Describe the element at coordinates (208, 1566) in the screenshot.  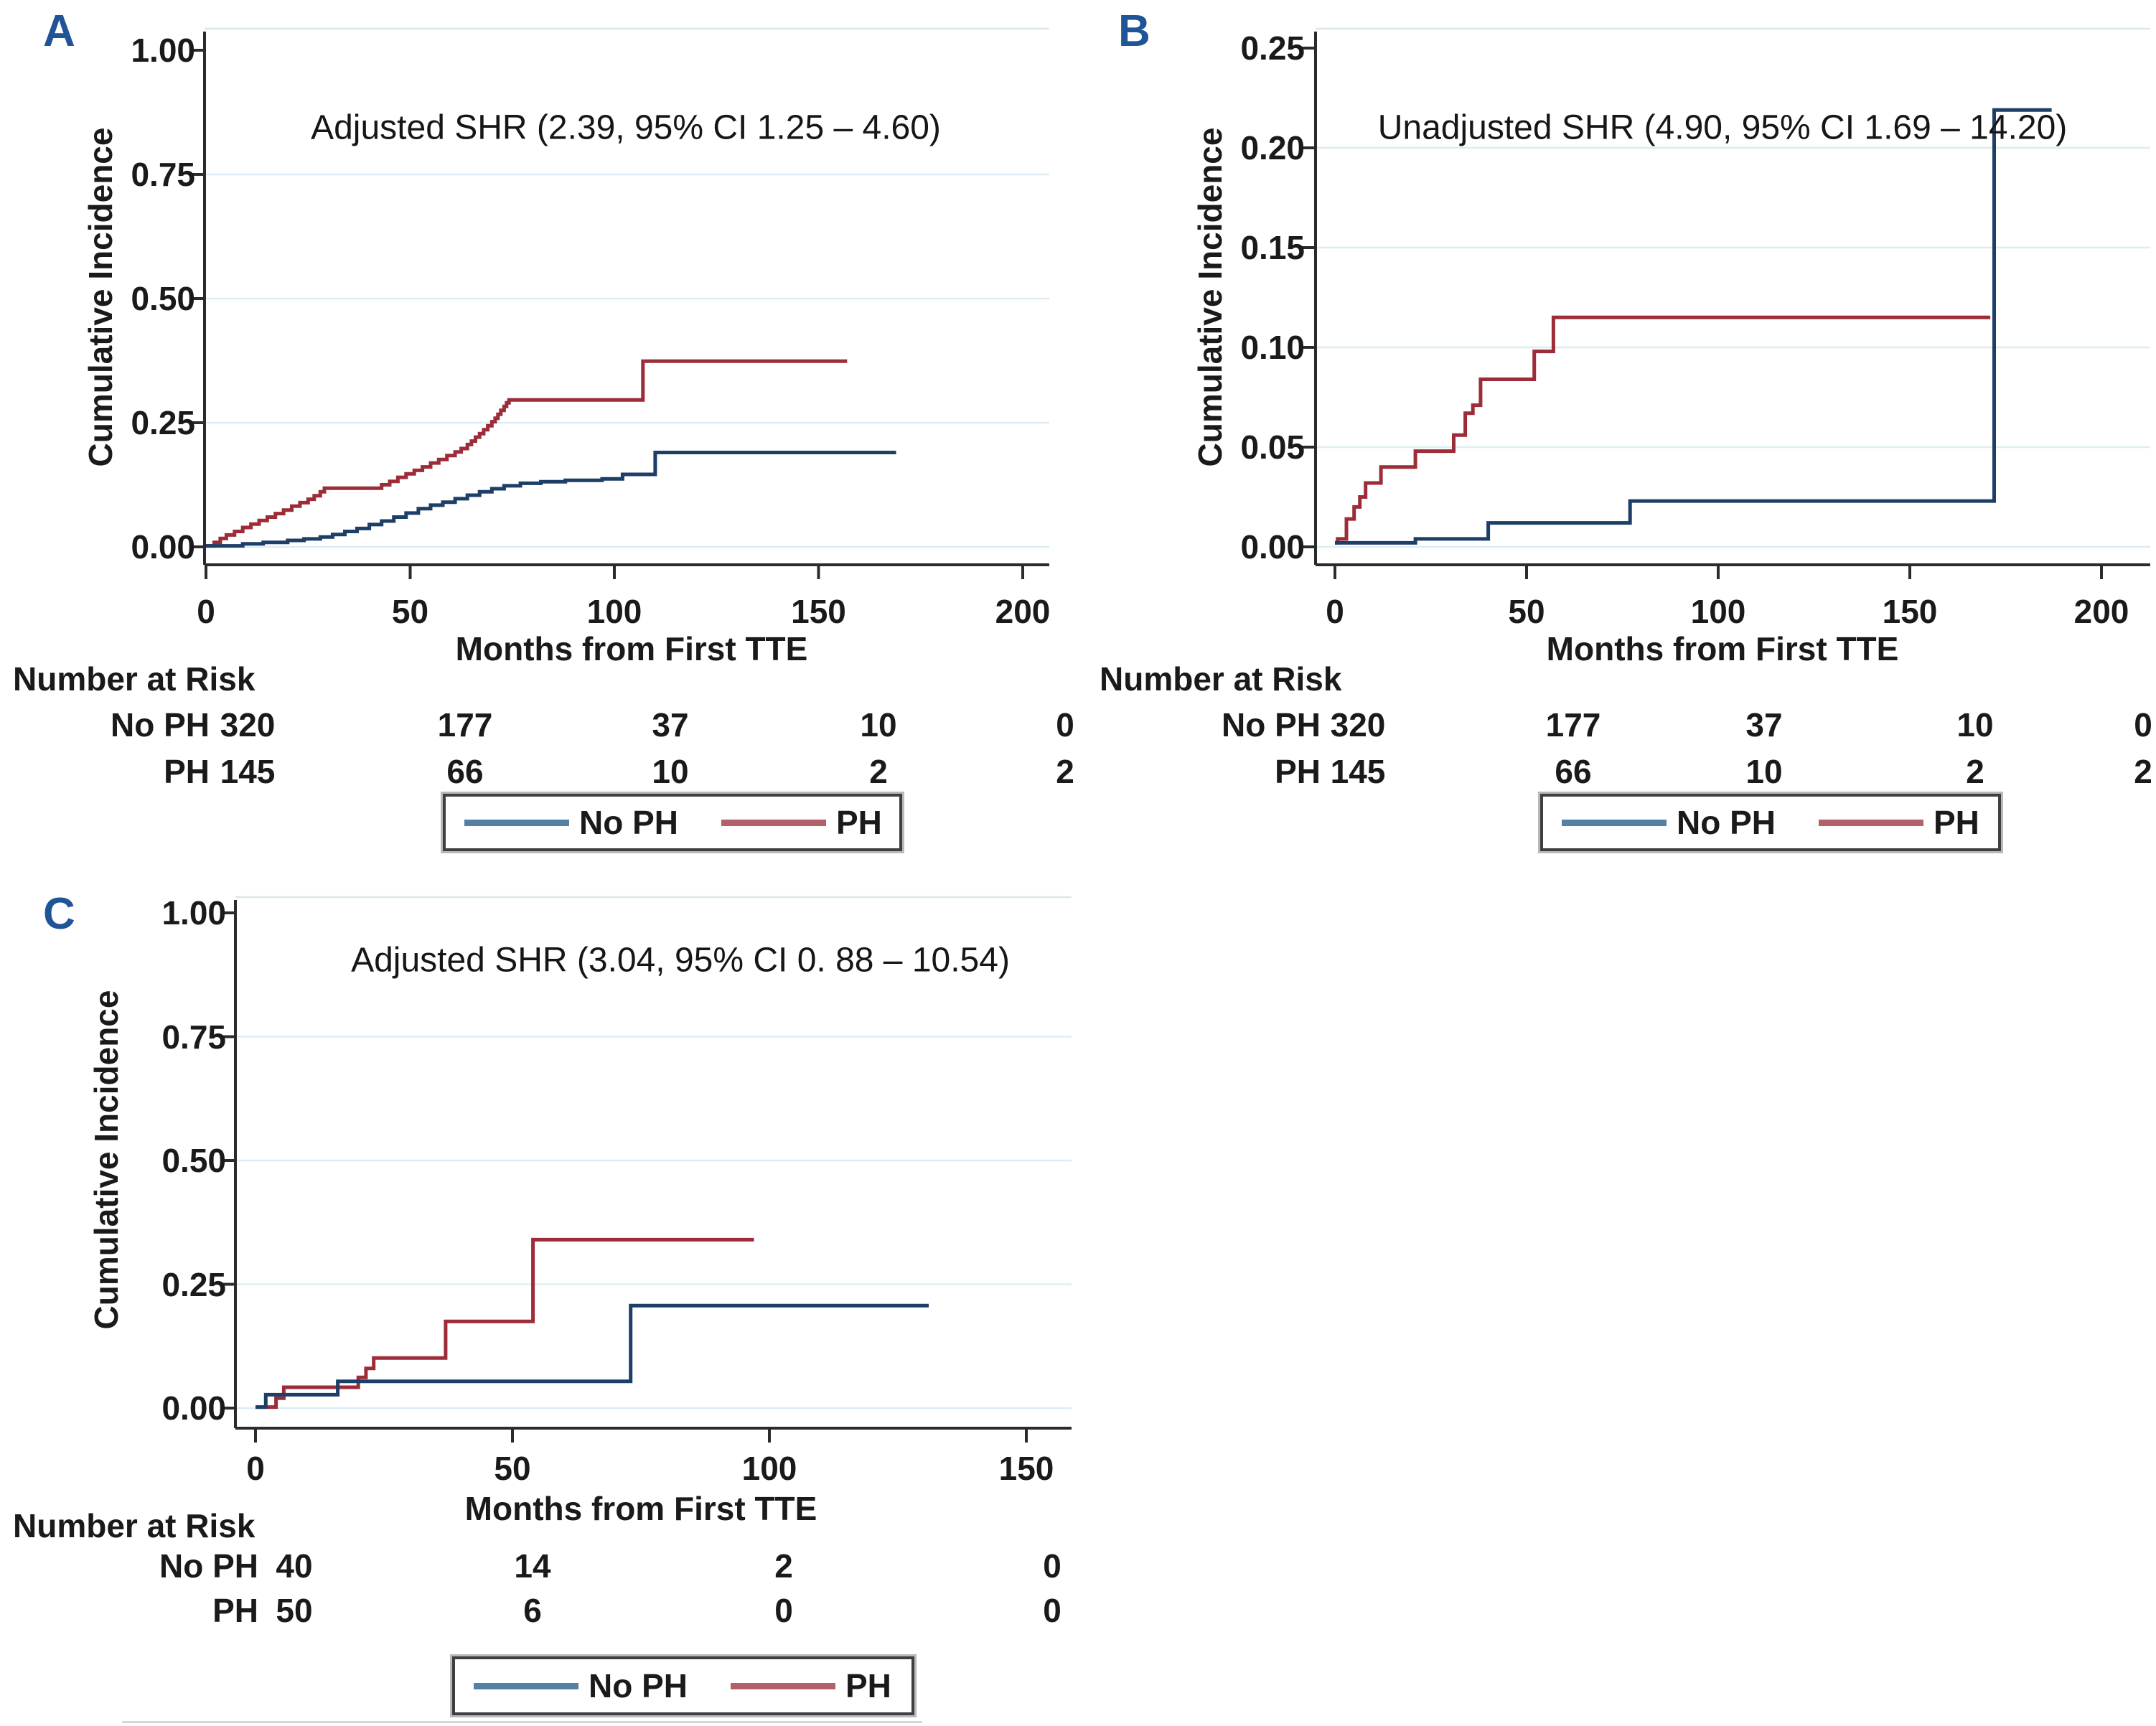
I see `risk-row-label-no-ph-c: No PH` at that location.